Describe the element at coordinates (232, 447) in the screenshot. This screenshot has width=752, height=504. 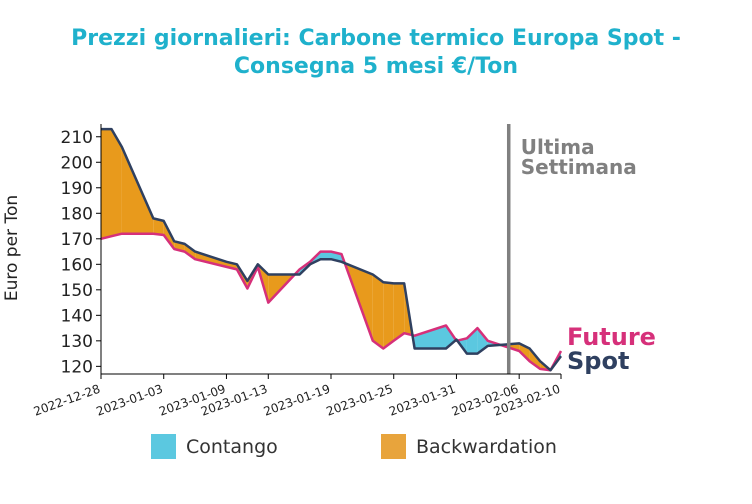
I see `legend-label-contango: Contango` at that location.